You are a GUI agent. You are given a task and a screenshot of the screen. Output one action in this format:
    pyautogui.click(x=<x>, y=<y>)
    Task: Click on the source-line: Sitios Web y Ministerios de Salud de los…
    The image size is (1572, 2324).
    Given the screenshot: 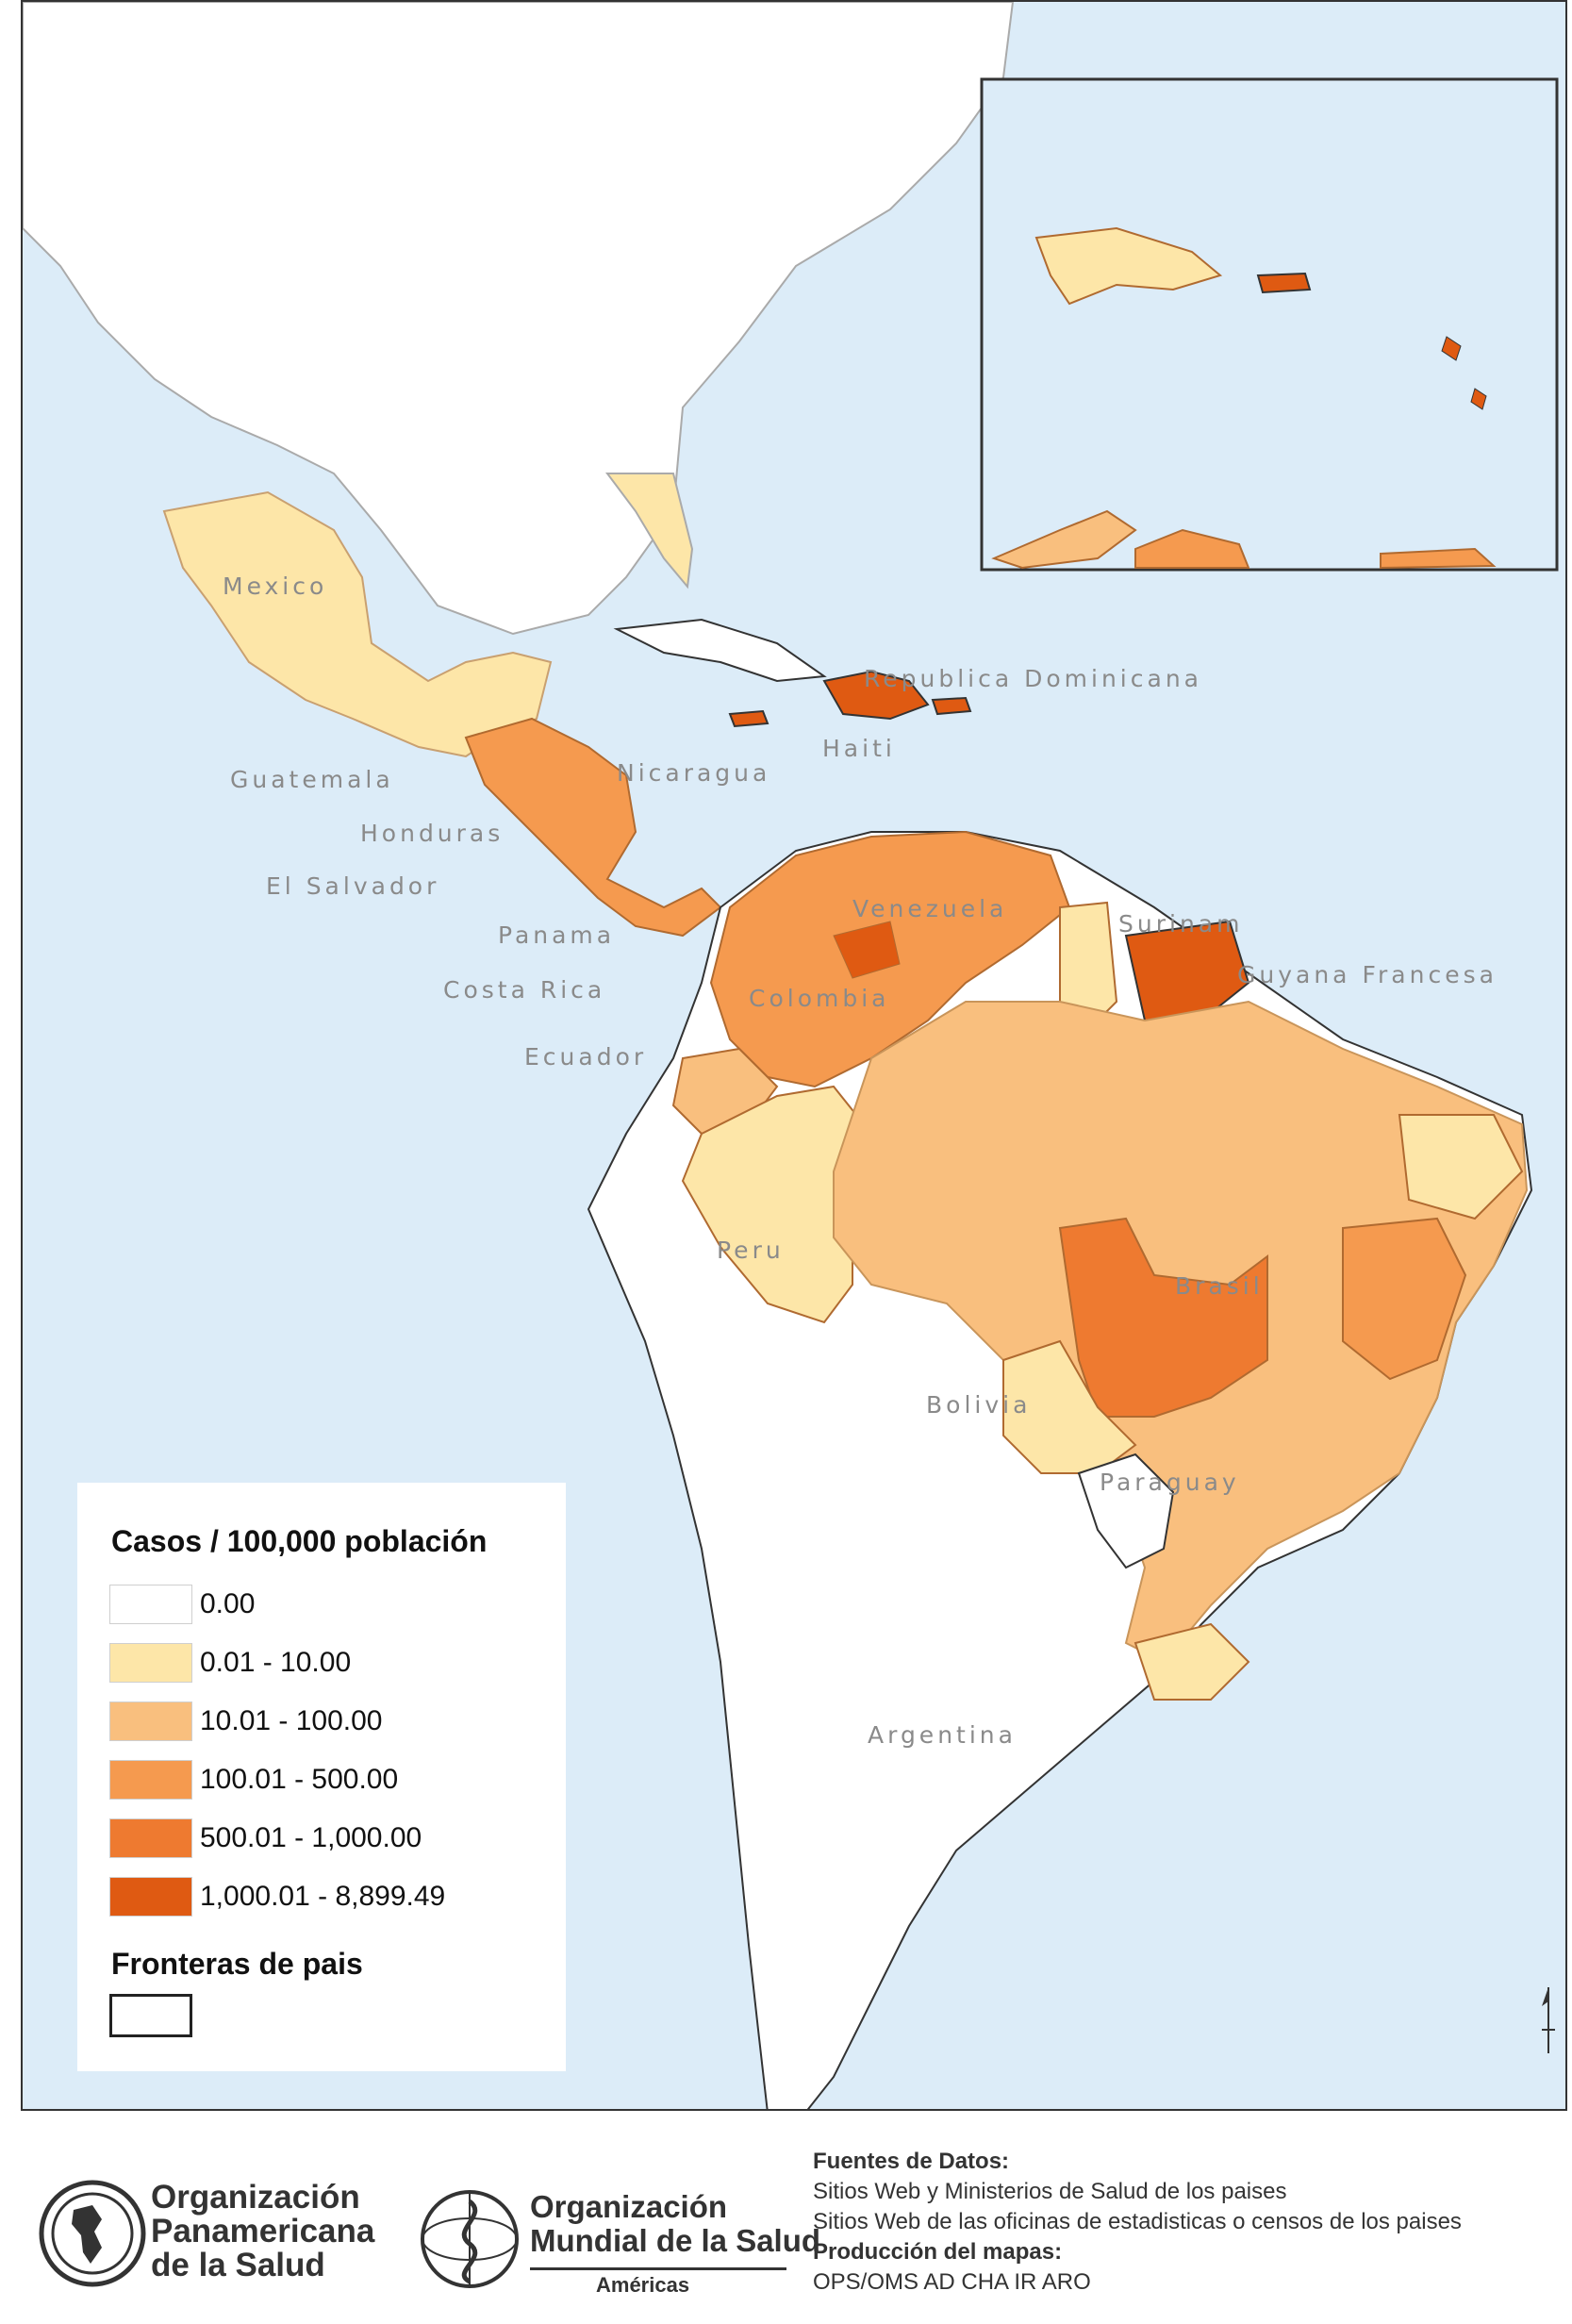 What is the action you would take?
    pyautogui.click(x=1050, y=2192)
    